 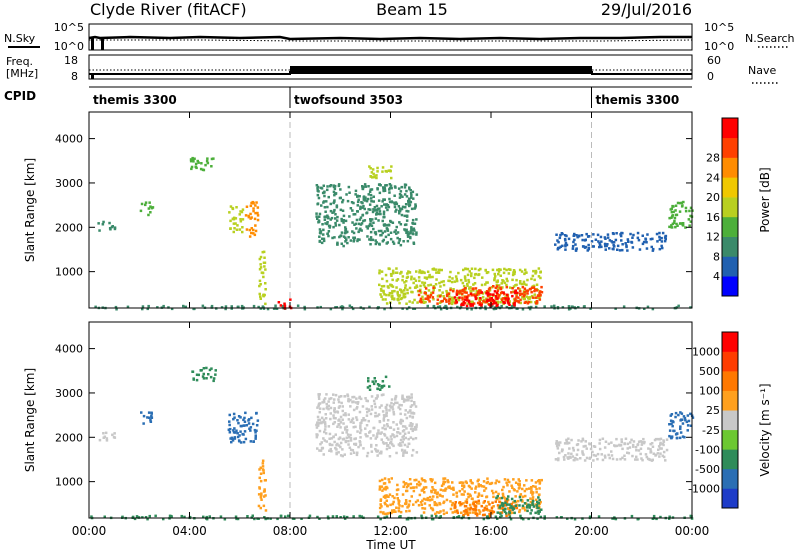 I want to click on freq-panel: Freq. [MHz] 18 8 60 0 Nave, so click(x=392, y=69).